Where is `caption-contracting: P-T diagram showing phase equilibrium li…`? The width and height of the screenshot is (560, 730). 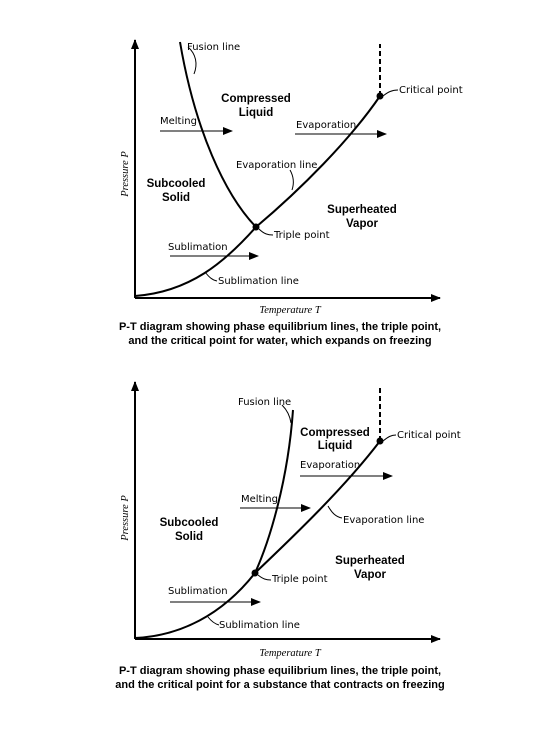
caption-contracting: P-T diagram showing phase equilibrium li… is located at coordinates (280, 678).